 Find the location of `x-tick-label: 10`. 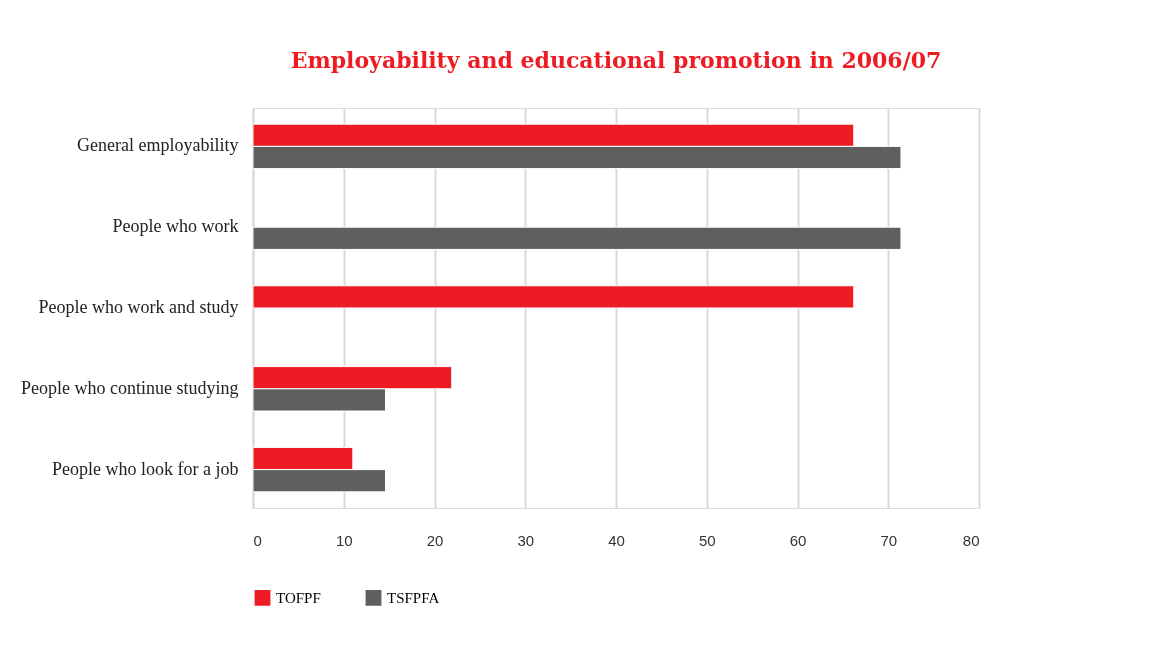

x-tick-label: 10 is located at coordinates (344, 540).